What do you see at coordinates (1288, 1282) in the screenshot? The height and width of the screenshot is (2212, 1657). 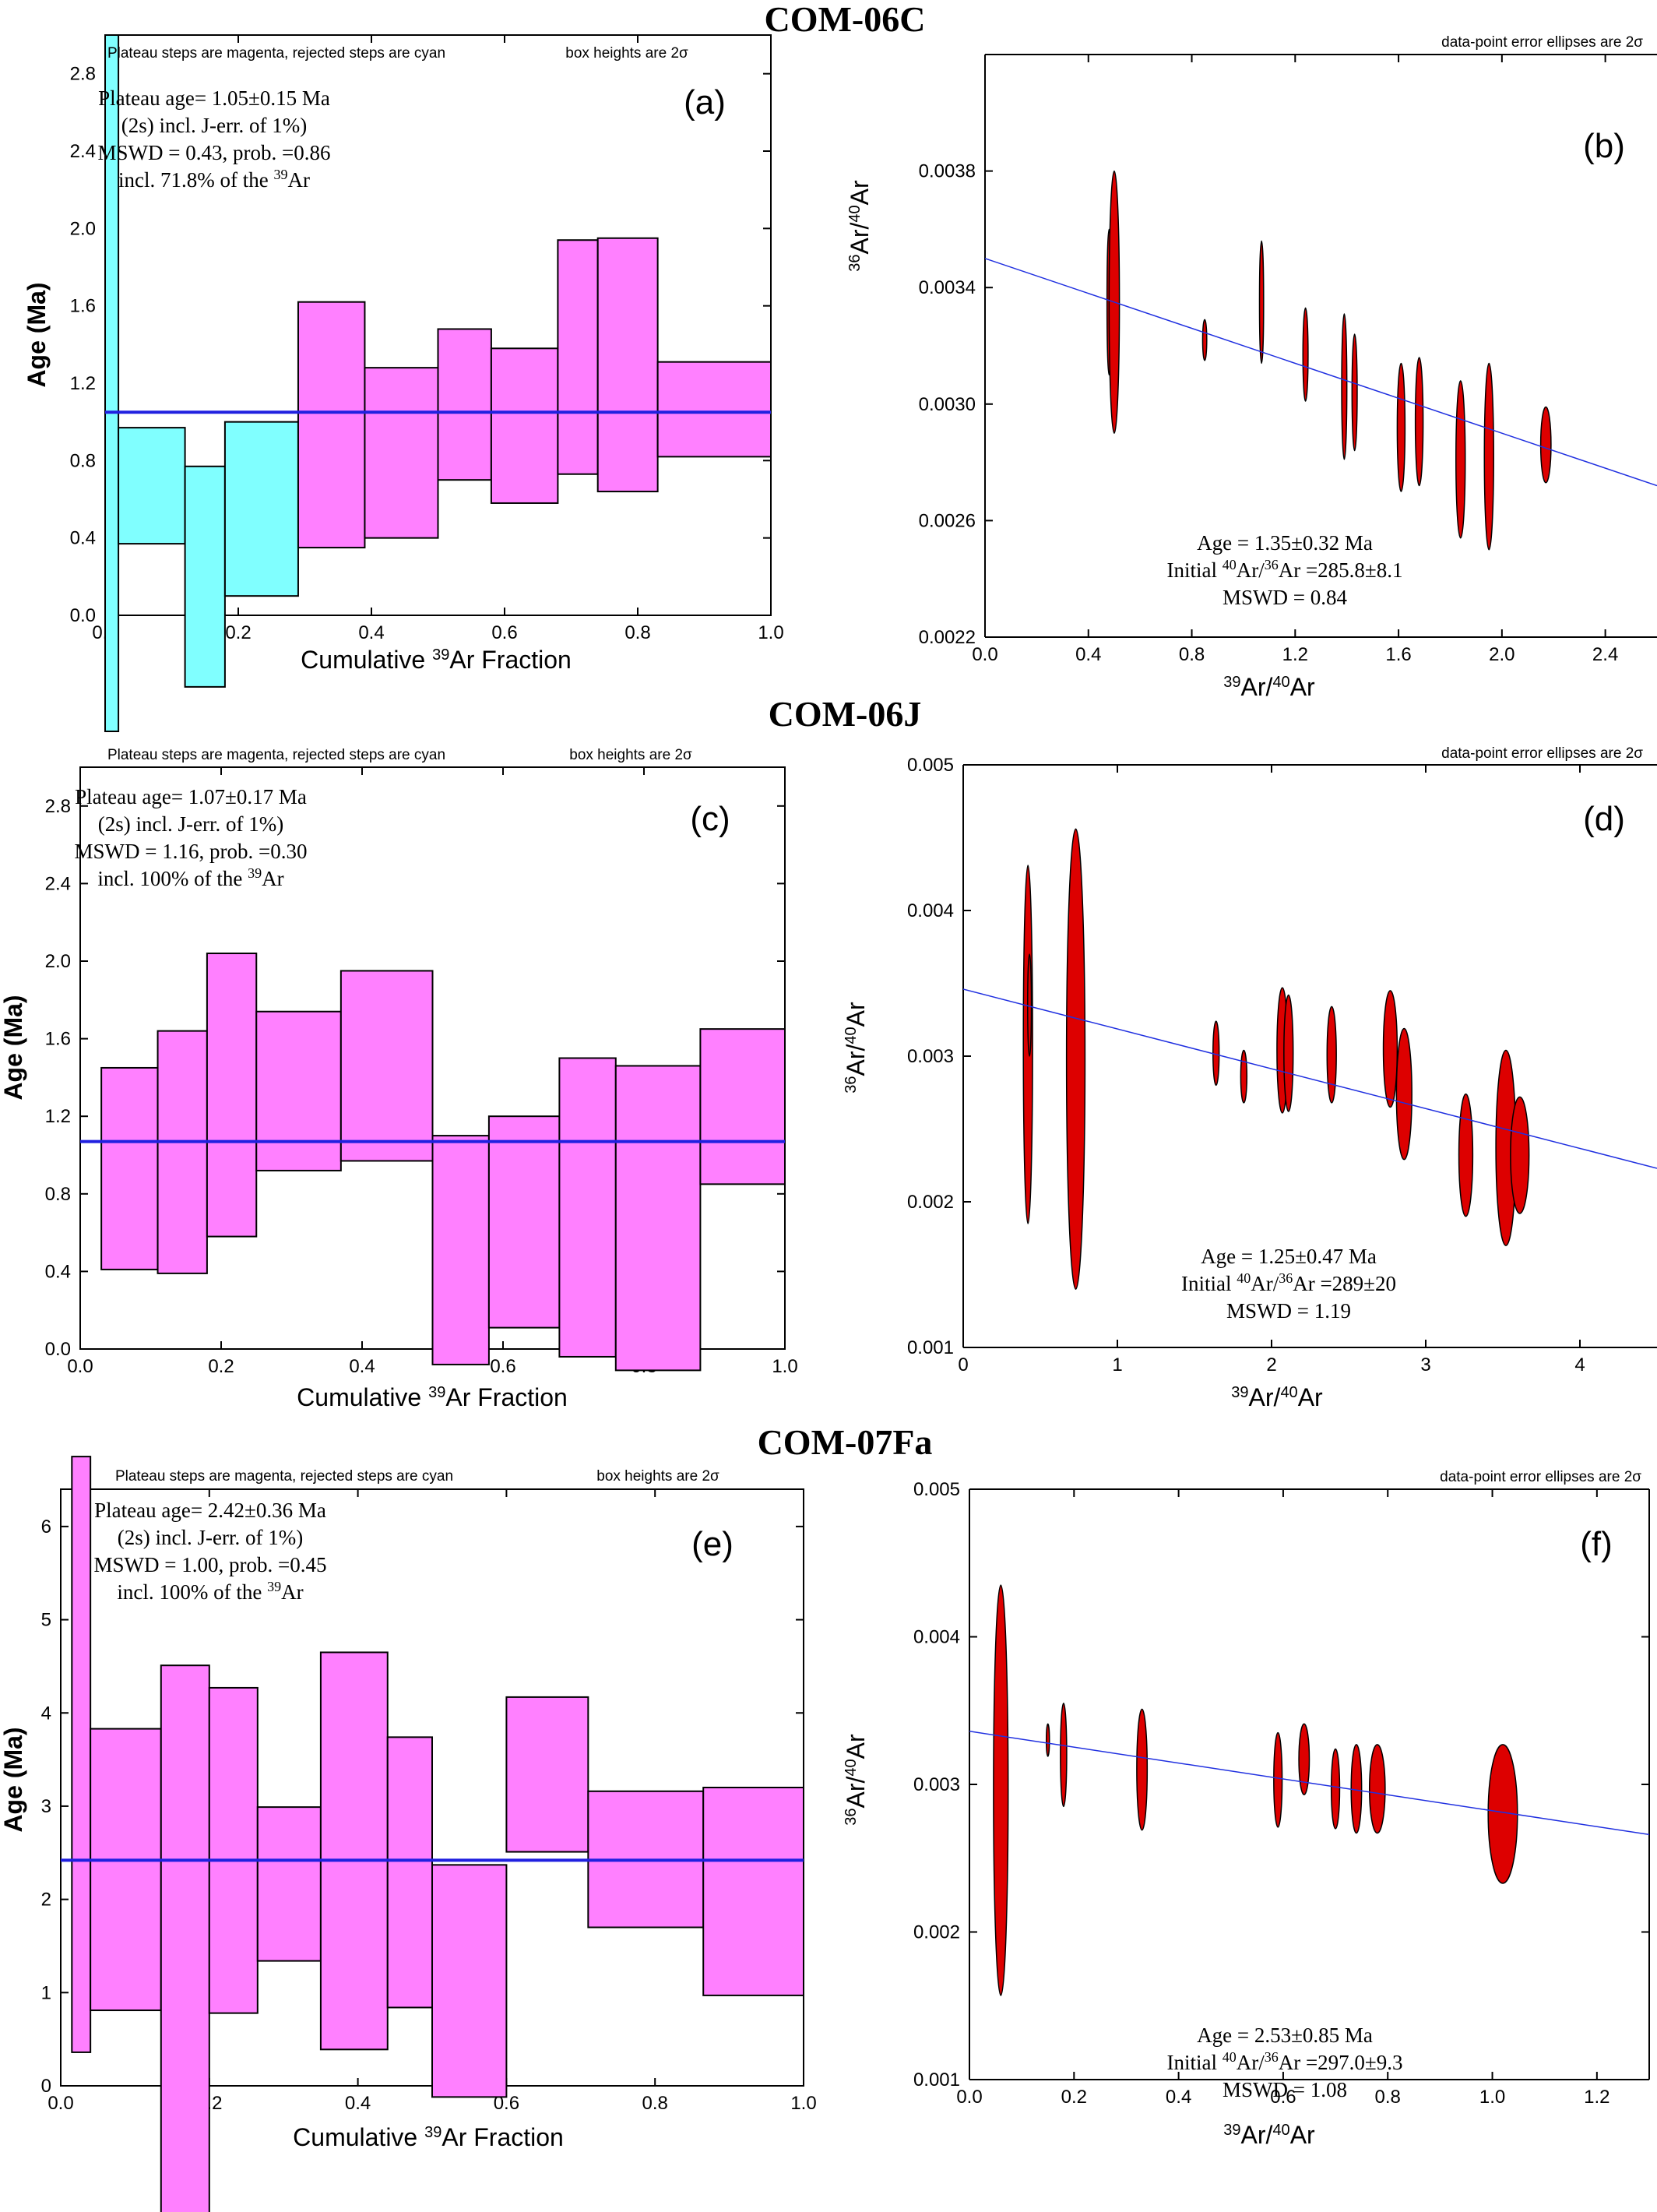 I see `annotation-line: Initial 40Ar/36Ar =289±20` at bounding box center [1288, 1282].